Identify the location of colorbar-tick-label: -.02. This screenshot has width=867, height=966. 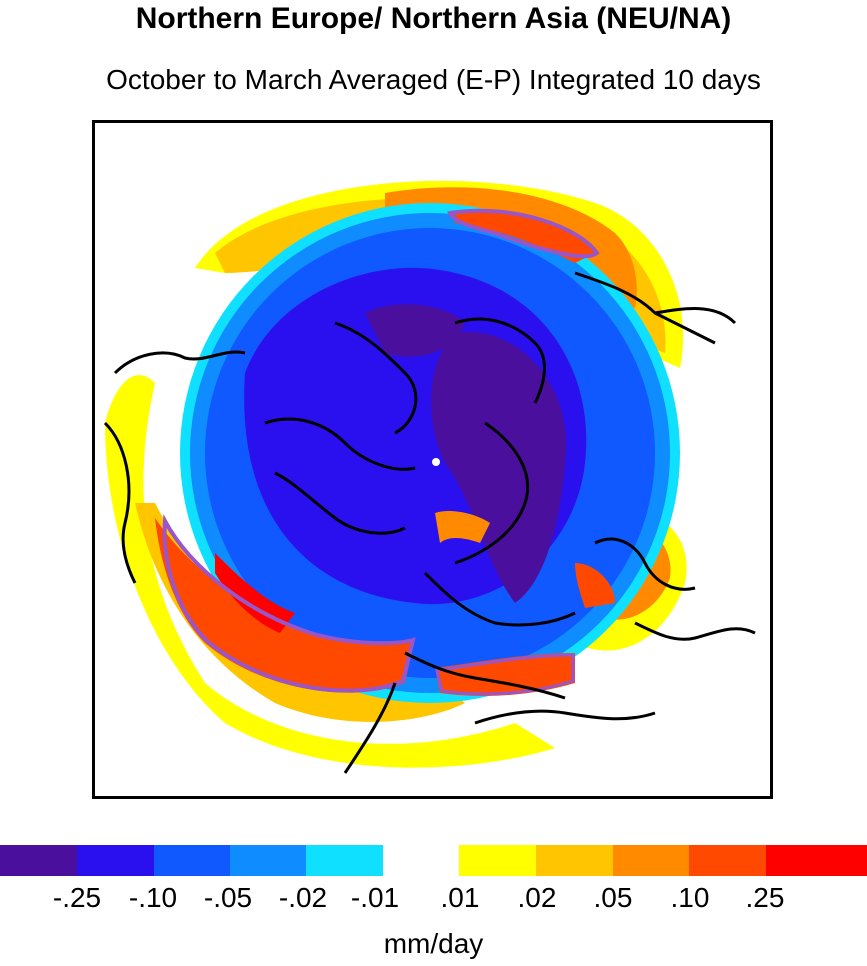
(303, 897).